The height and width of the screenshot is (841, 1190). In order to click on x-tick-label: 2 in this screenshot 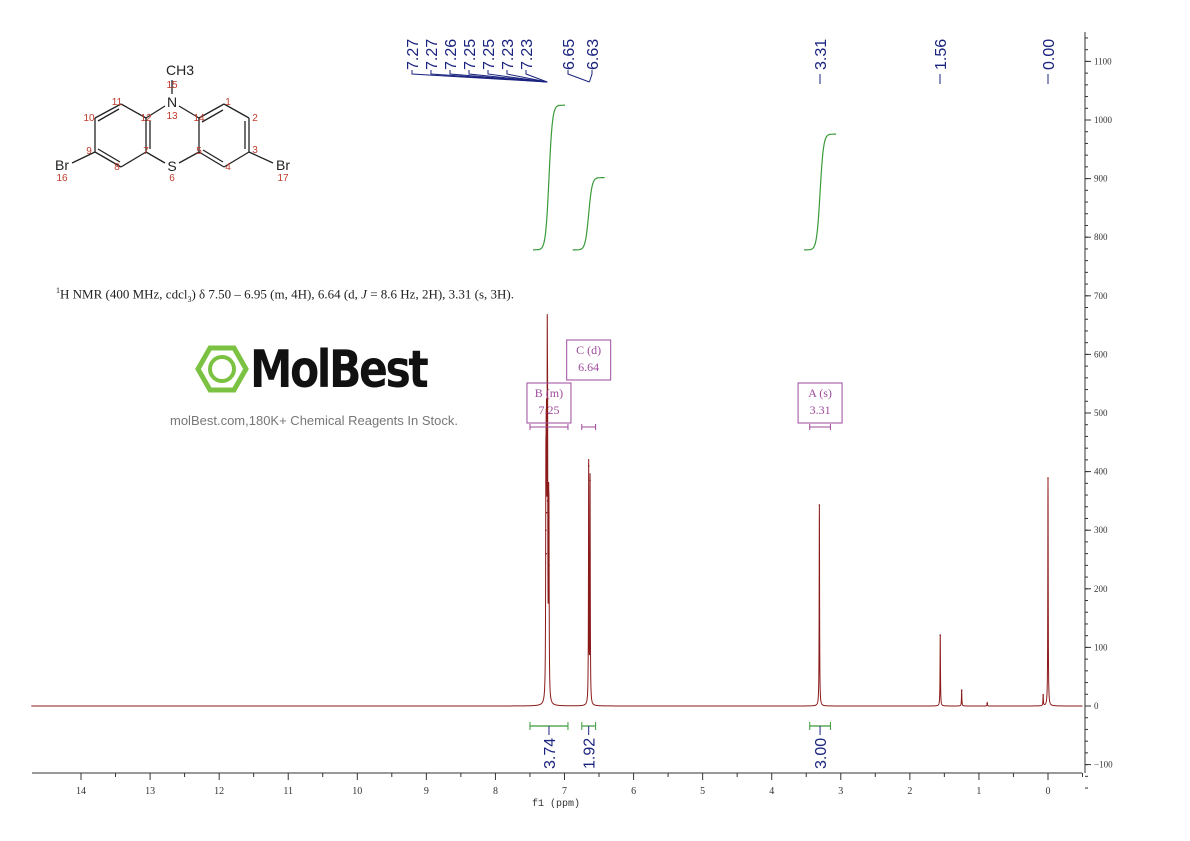, I will do `click(909, 791)`.